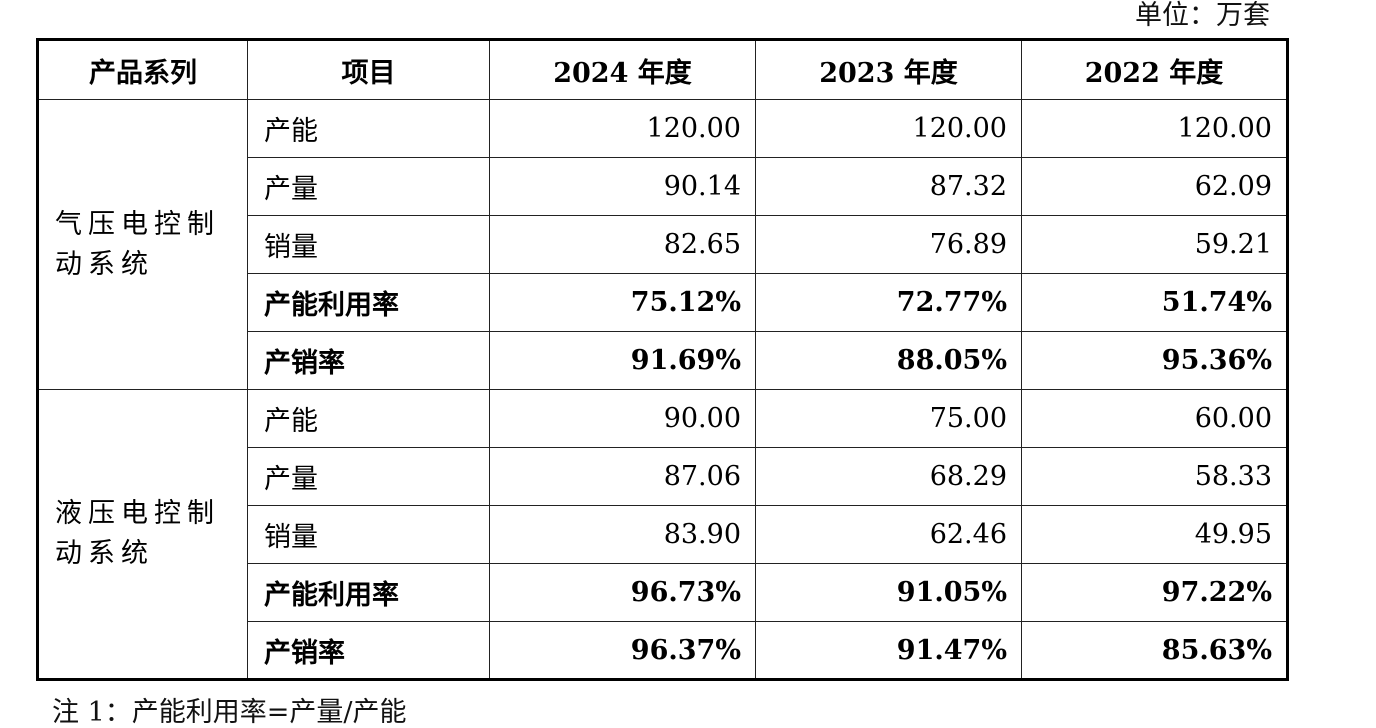 The height and width of the screenshot is (728, 1376). I want to click on value-cell: 95.36%, so click(1154, 360).